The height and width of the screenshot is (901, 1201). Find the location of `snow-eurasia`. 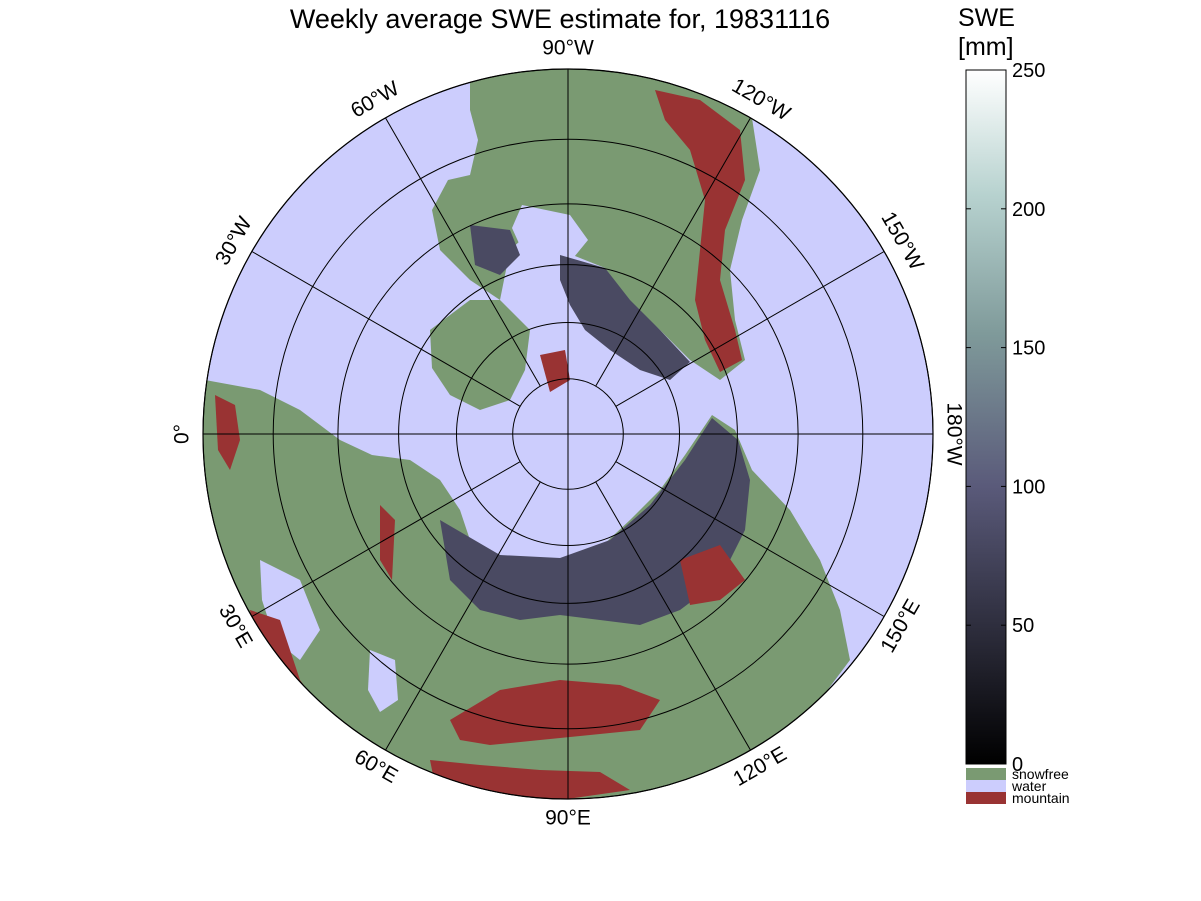

snow-eurasia is located at coordinates (595, 521).